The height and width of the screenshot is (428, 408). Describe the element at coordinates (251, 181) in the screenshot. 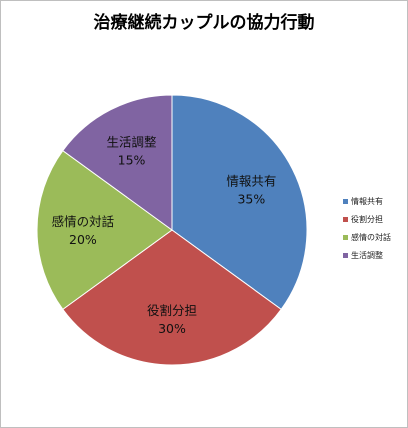

I see `slice-category-label: 情報共有` at that location.